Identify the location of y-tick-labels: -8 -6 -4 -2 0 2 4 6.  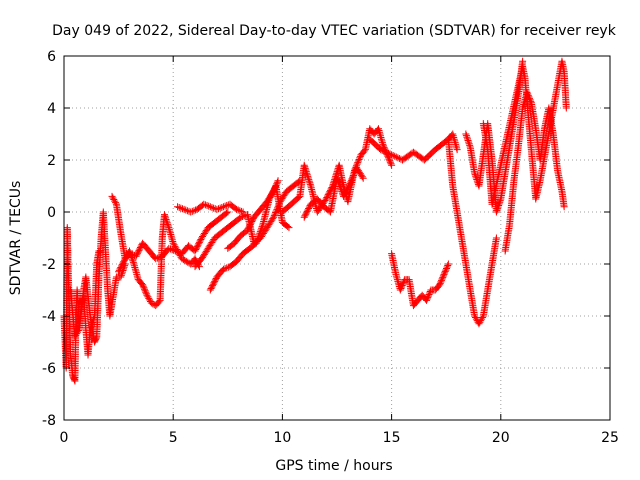
(49, 239).